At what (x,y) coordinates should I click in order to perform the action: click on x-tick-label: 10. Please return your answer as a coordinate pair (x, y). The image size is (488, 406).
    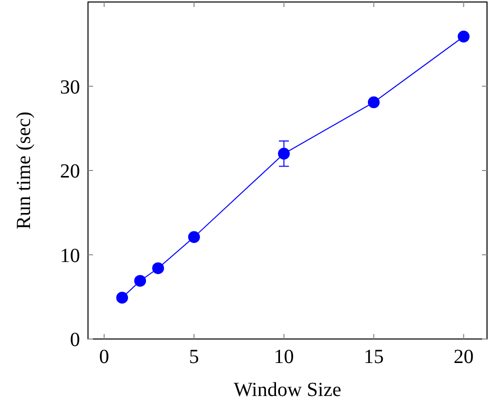
    Looking at the image, I should click on (284, 357).